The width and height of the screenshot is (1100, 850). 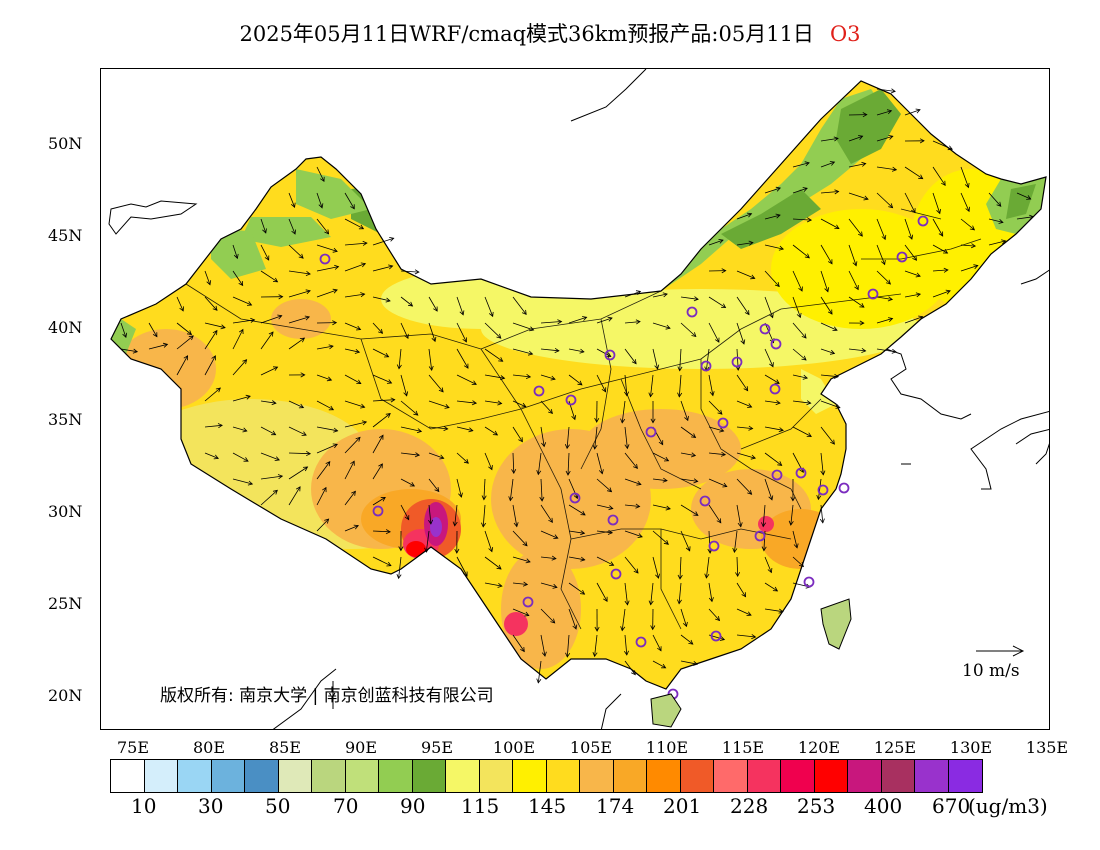 I want to click on lon-label-85e: 85E, so click(x=285, y=747).